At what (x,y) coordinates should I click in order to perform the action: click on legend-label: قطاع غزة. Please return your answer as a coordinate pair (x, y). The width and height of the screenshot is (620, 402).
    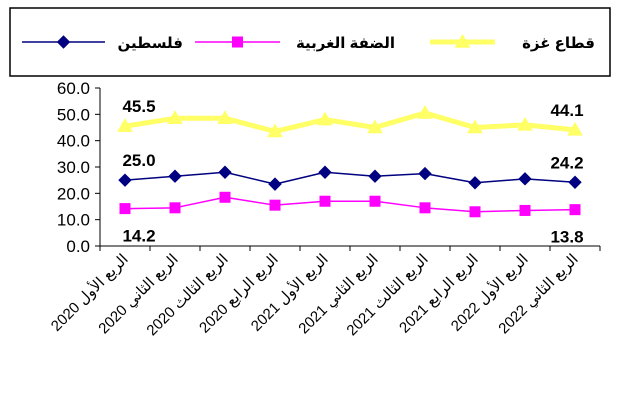
    Looking at the image, I should click on (558, 43).